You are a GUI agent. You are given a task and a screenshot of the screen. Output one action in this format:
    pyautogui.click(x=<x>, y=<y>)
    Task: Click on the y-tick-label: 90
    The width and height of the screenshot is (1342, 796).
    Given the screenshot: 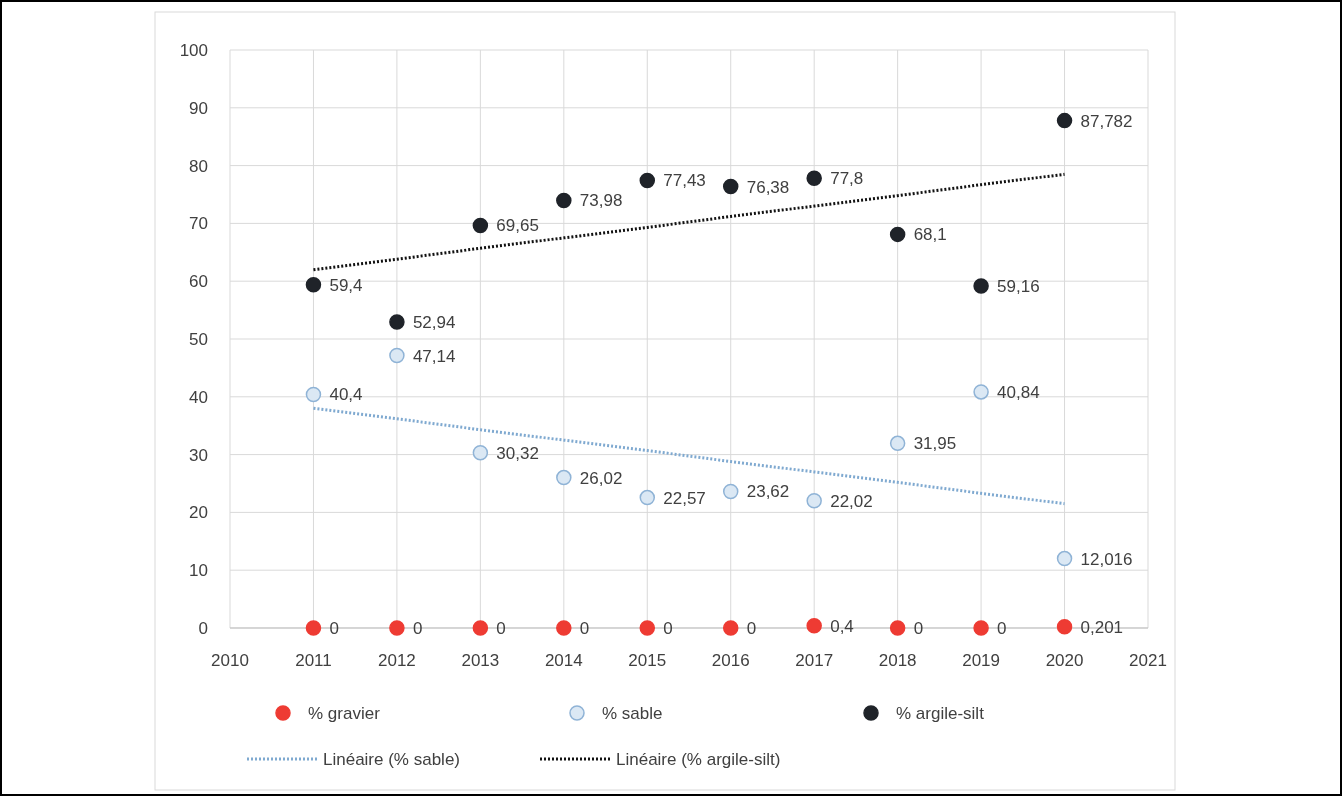 What is the action you would take?
    pyautogui.click(x=198, y=108)
    